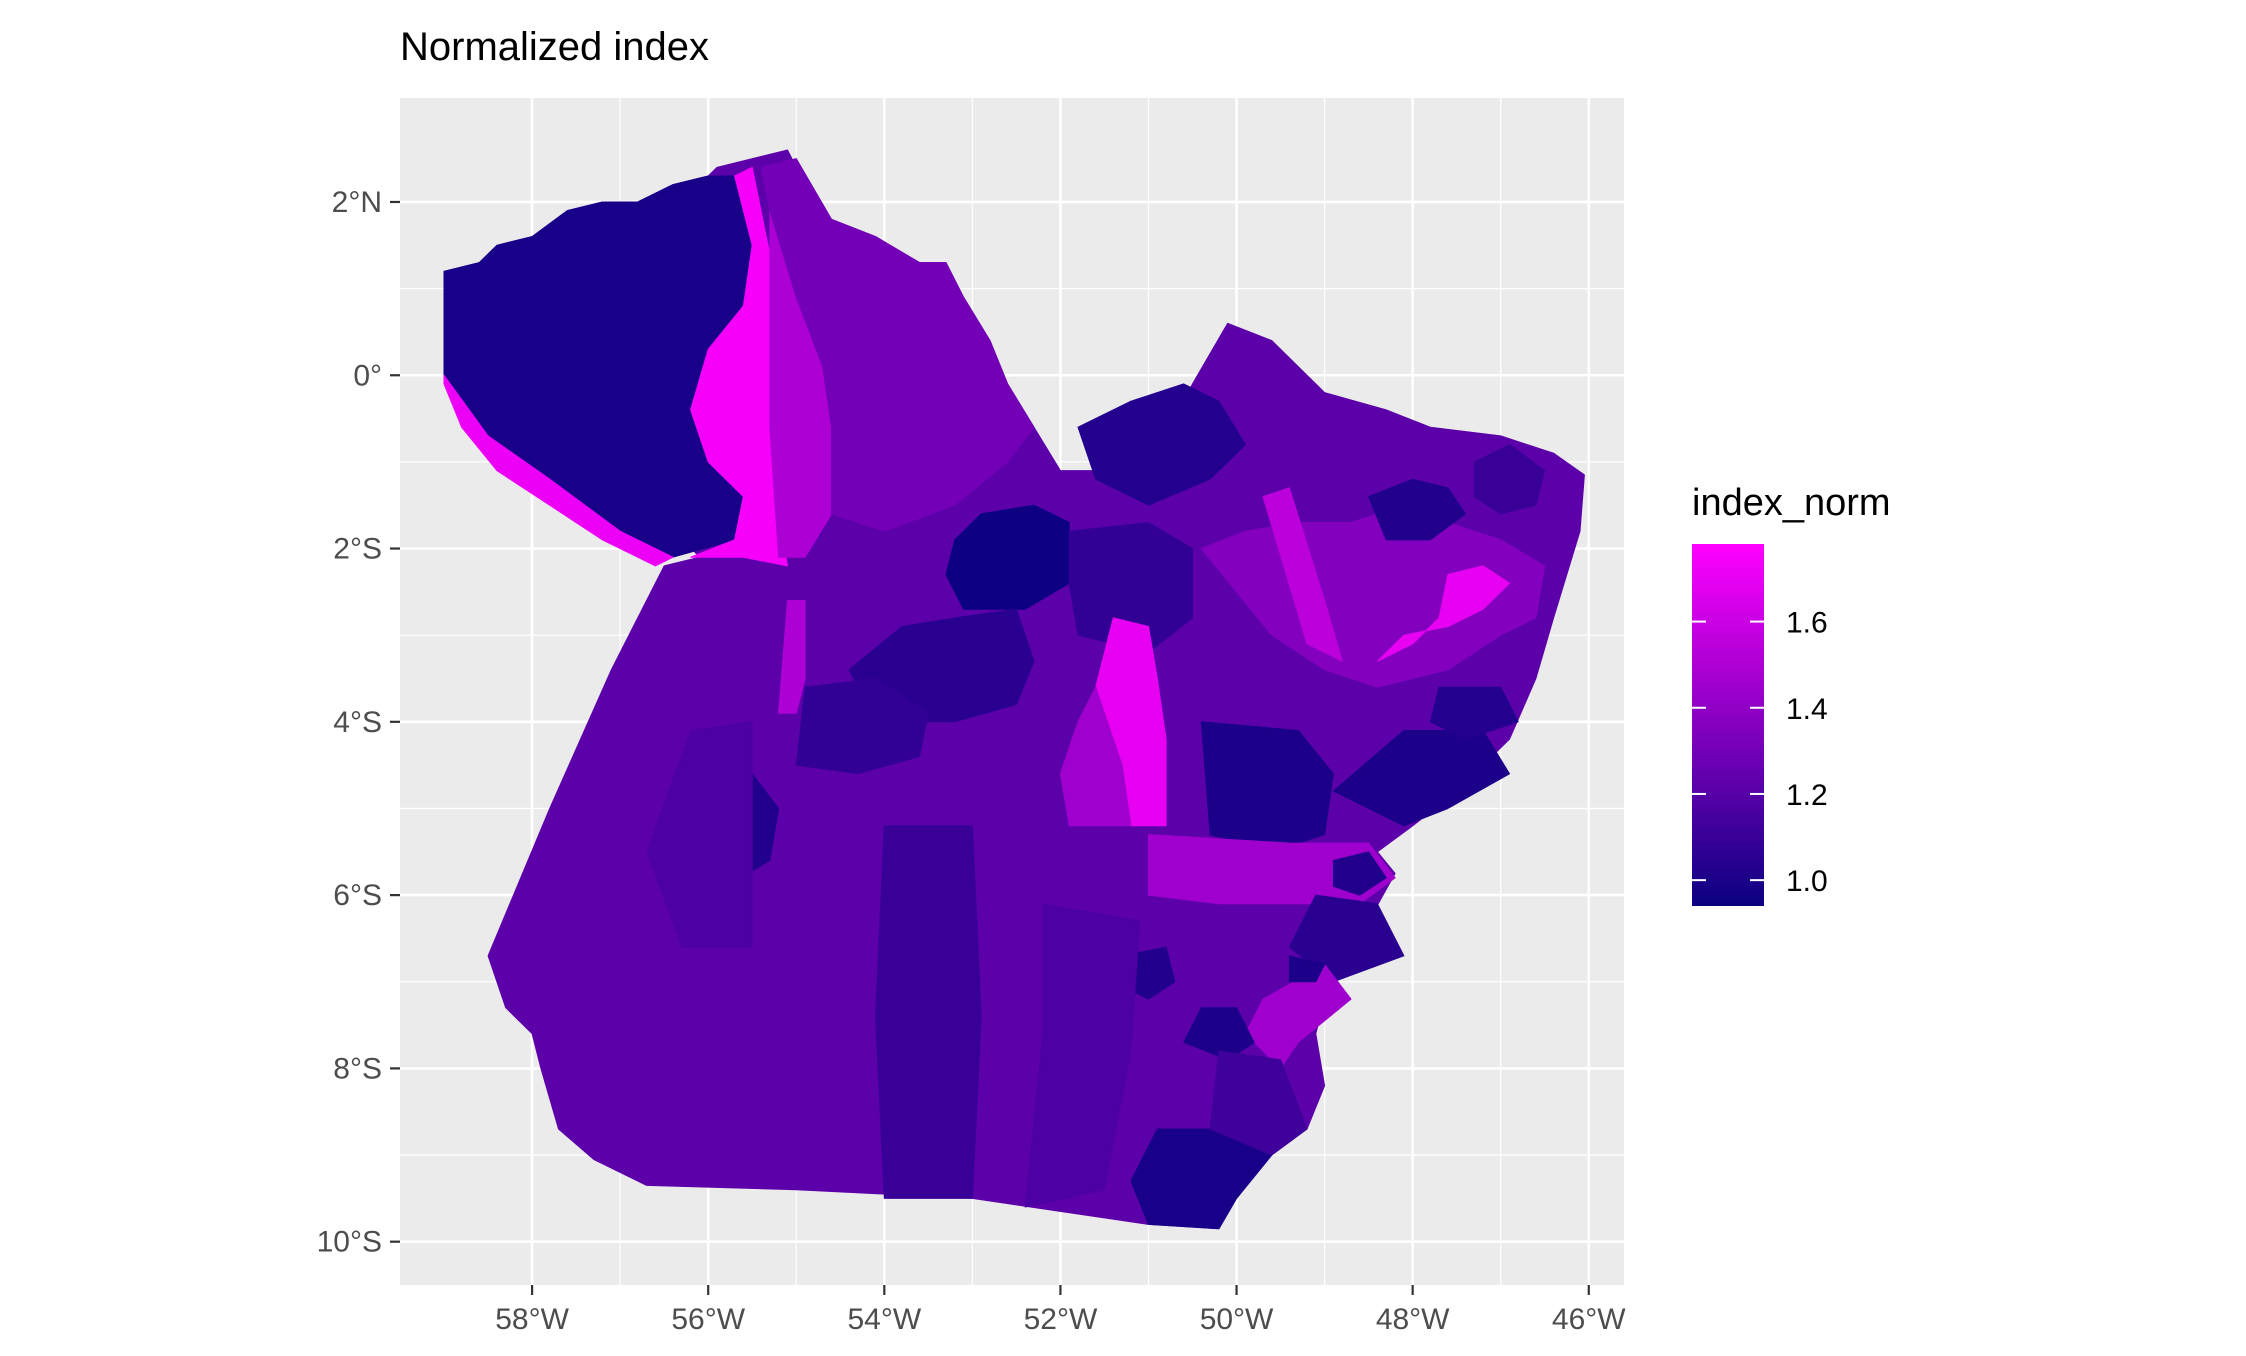  I want to click on chart-title: Normalized index, so click(554, 47).